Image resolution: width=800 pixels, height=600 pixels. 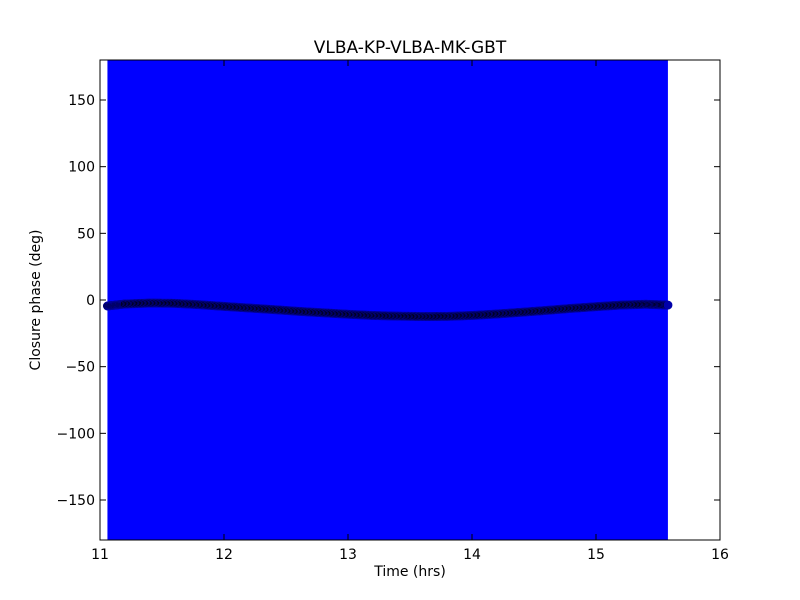 What do you see at coordinates (36, 300) in the screenshot?
I see `y-axis-label: Closure phase (deg)` at bounding box center [36, 300].